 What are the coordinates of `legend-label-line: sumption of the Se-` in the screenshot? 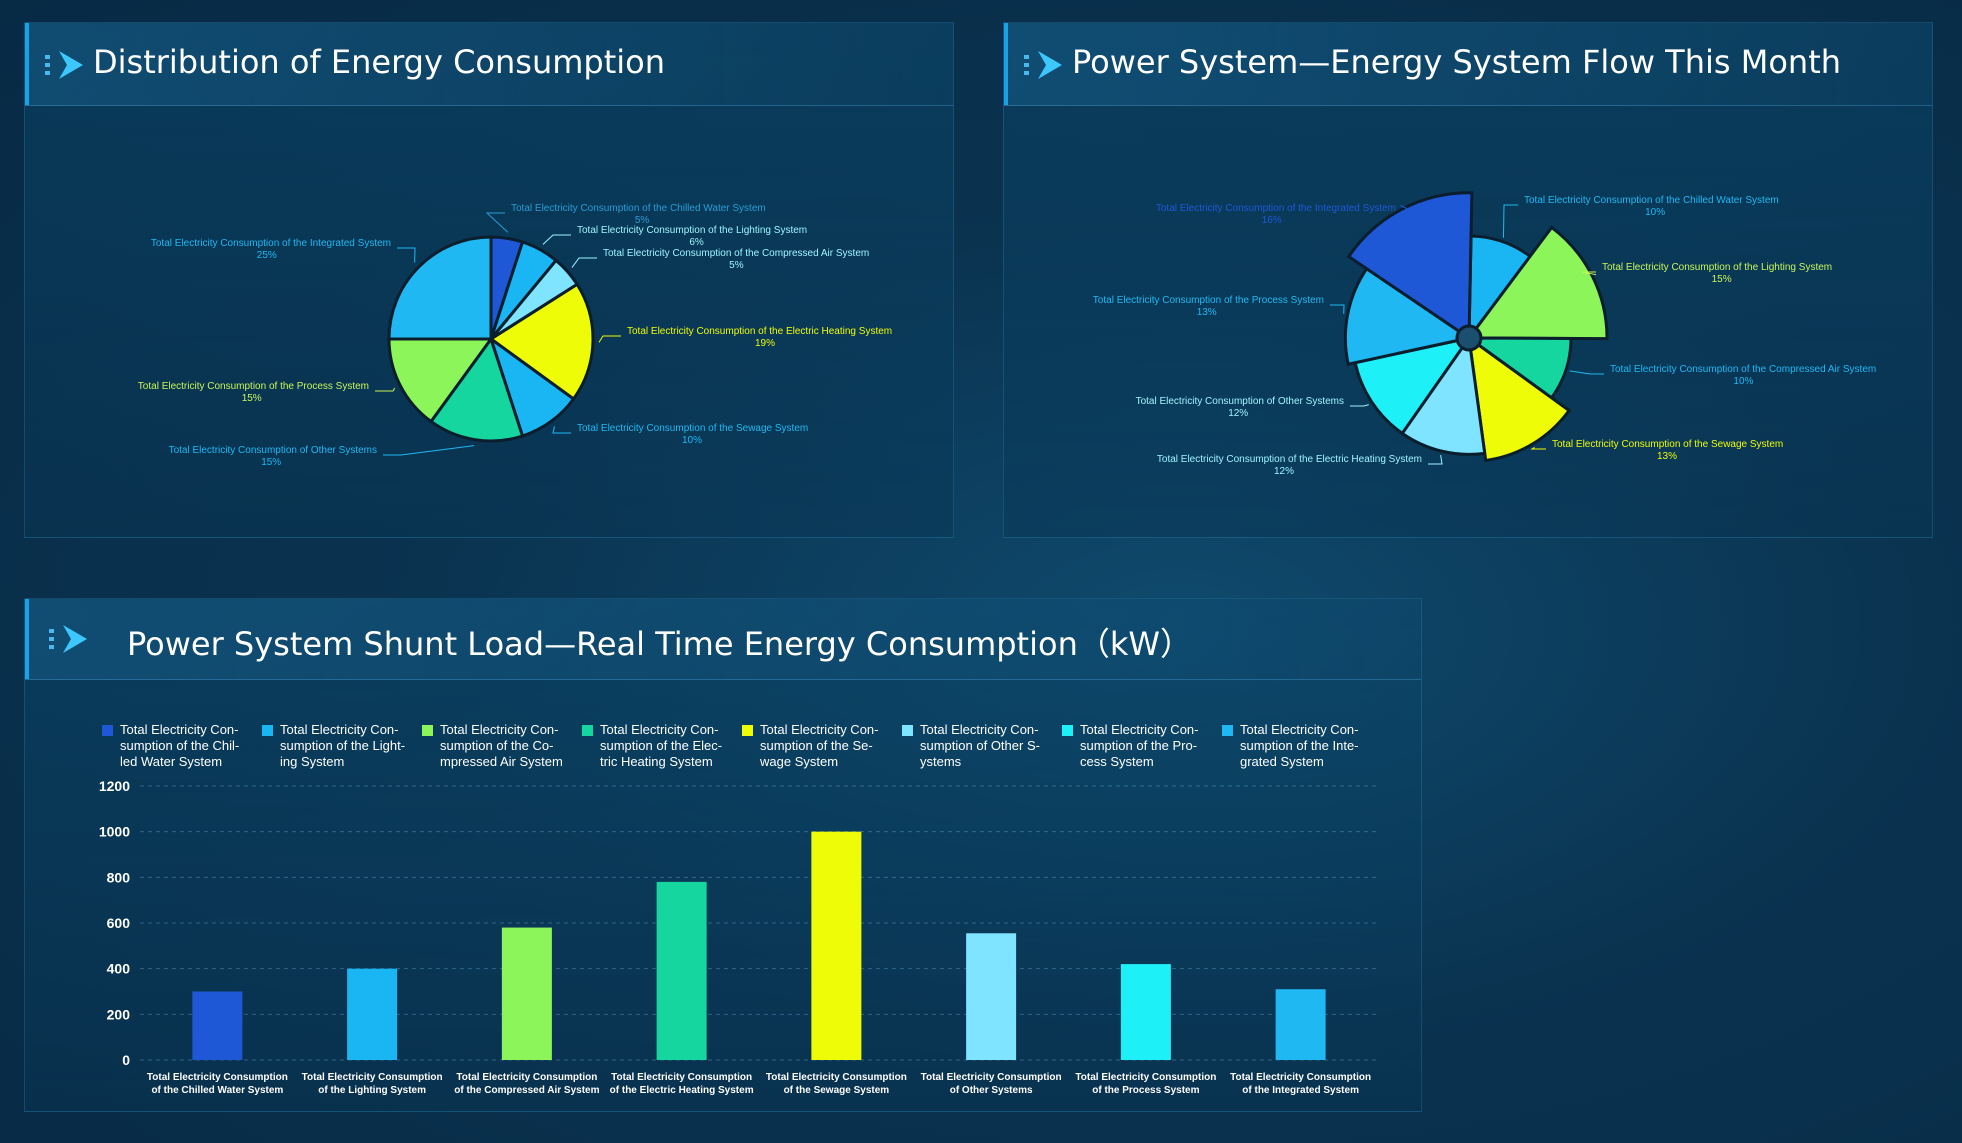 It's located at (816, 745).